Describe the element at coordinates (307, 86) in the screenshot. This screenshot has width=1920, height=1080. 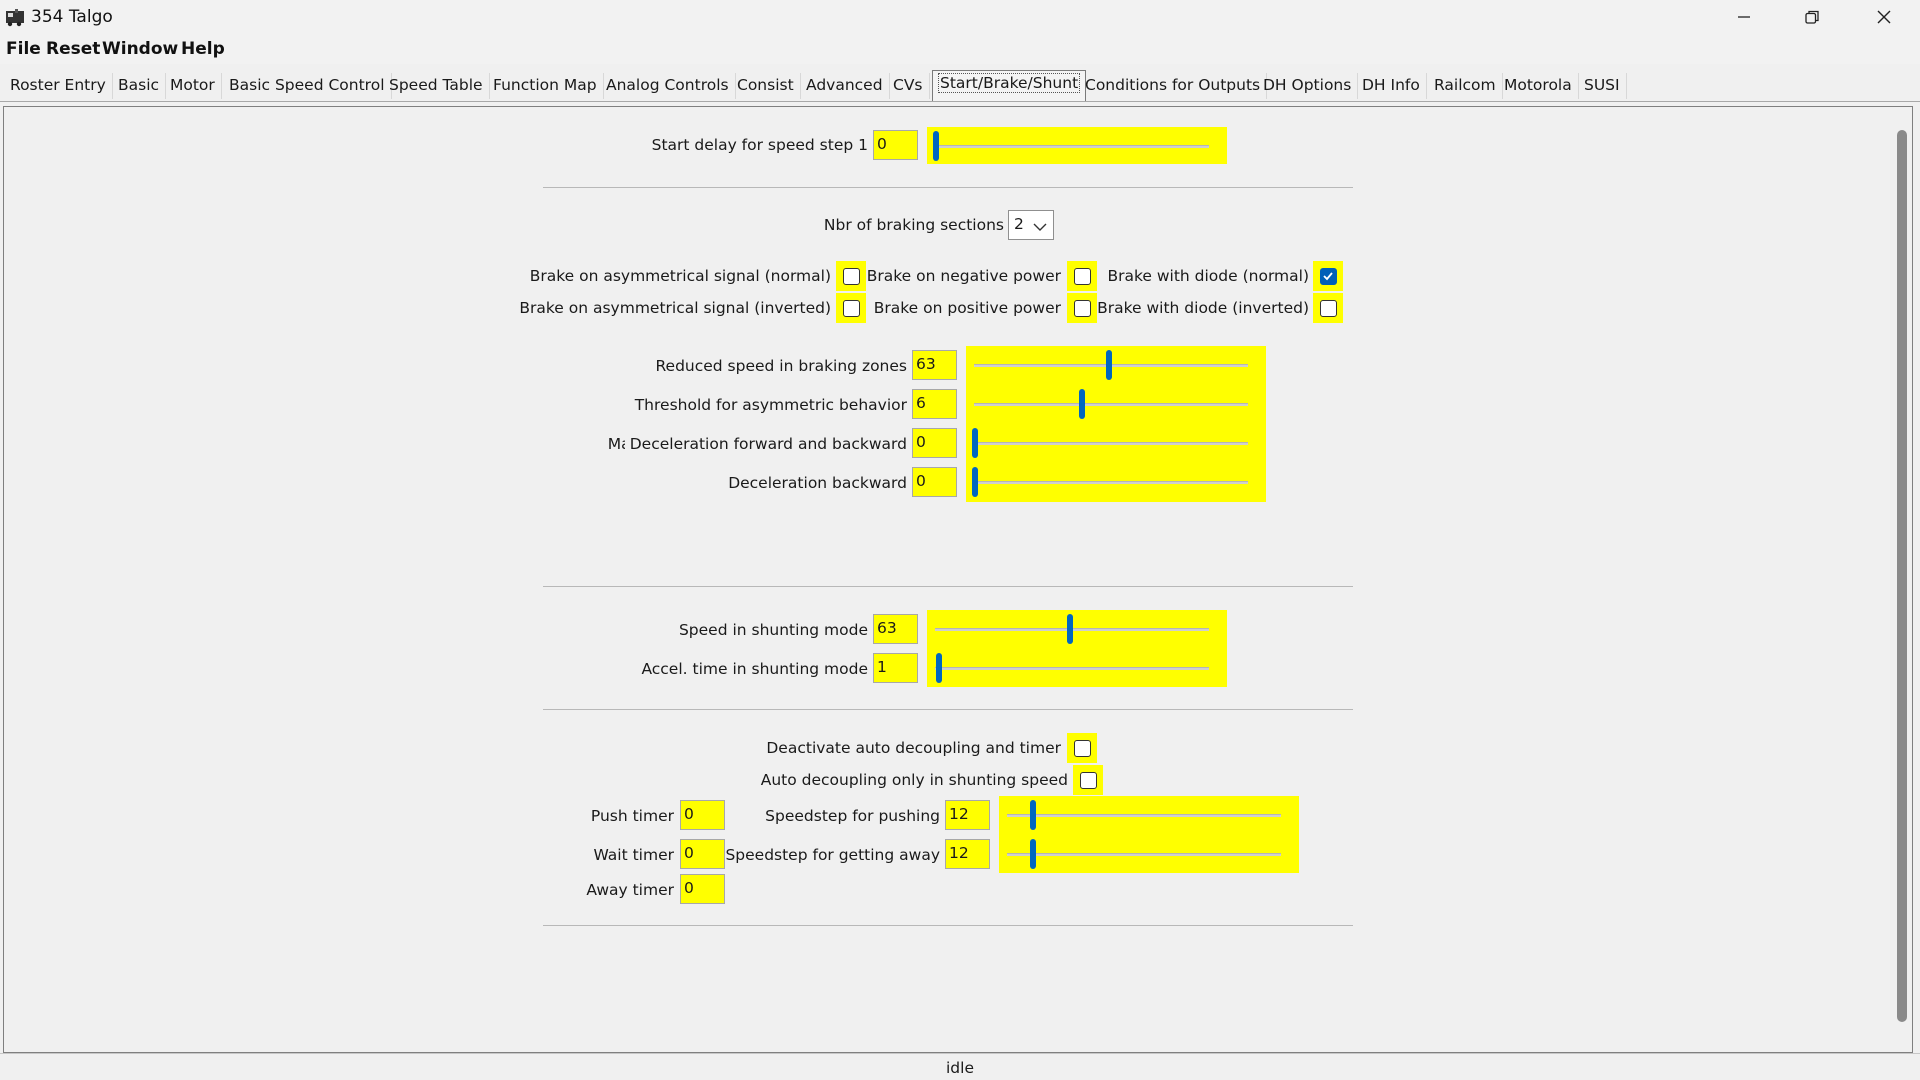
I see `tab-basic-speed-control: Basic Speed Control` at that location.